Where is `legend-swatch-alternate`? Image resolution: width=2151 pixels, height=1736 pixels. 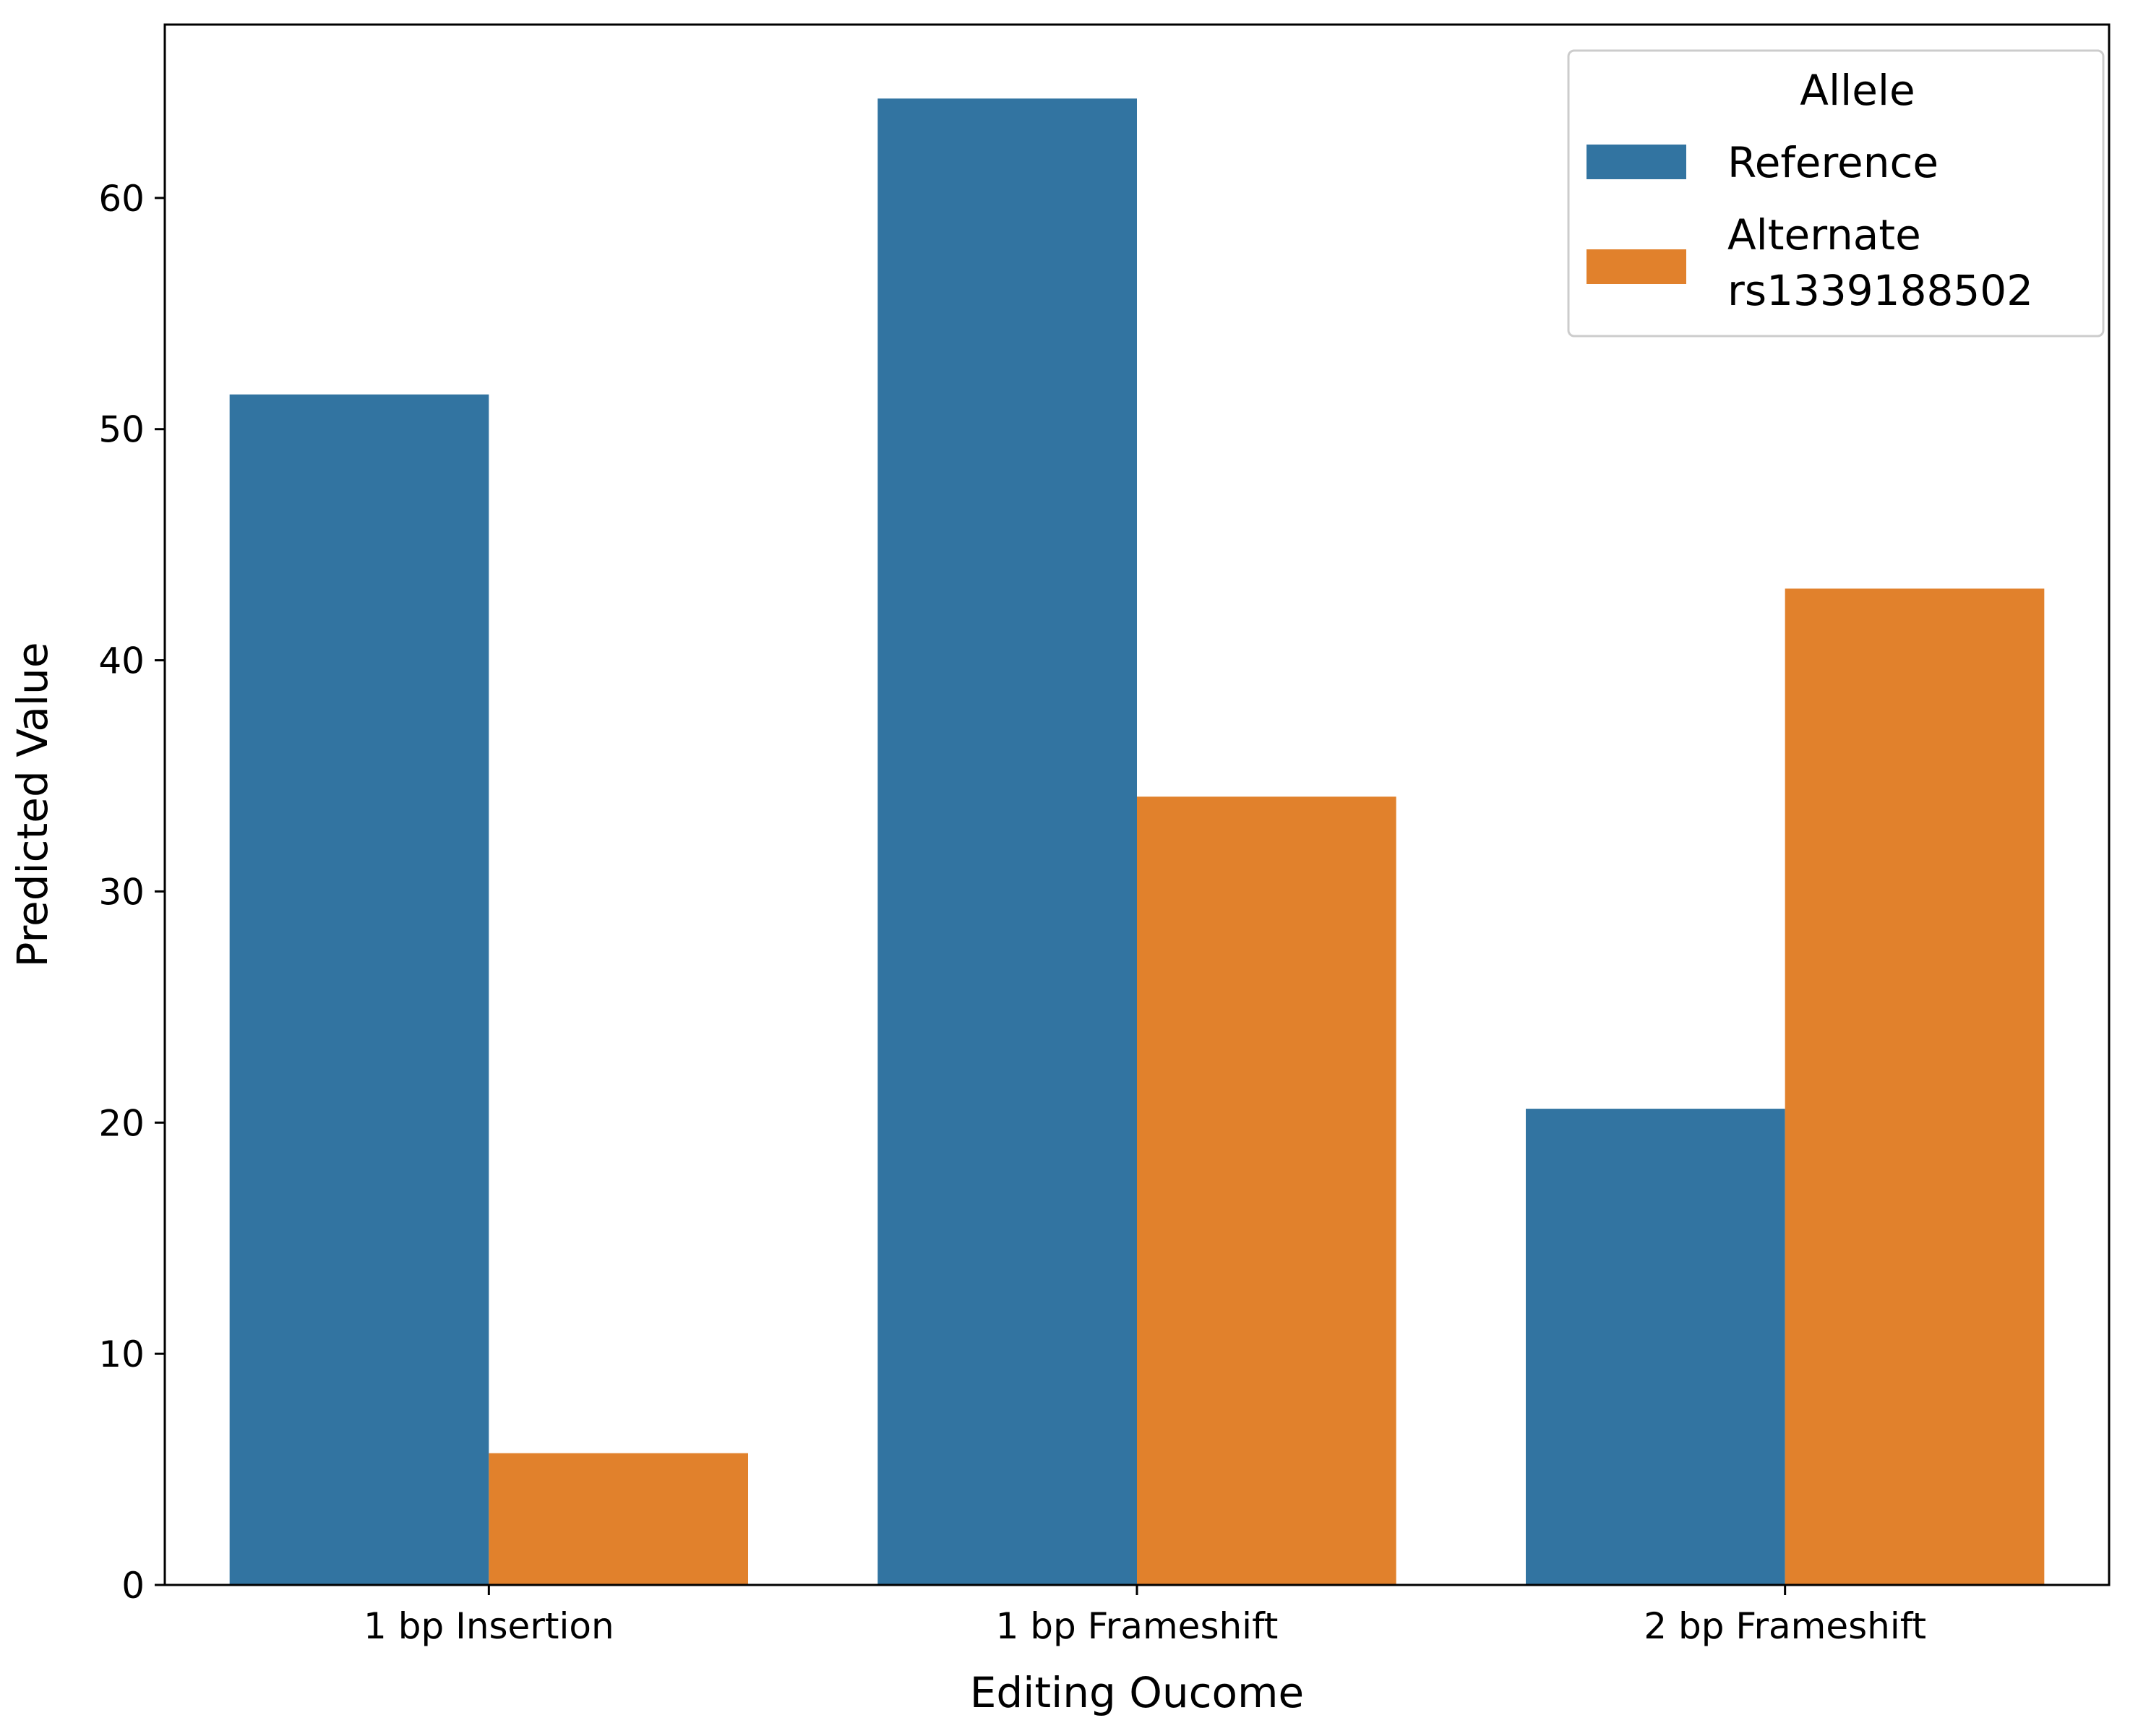 legend-swatch-alternate is located at coordinates (1636, 266).